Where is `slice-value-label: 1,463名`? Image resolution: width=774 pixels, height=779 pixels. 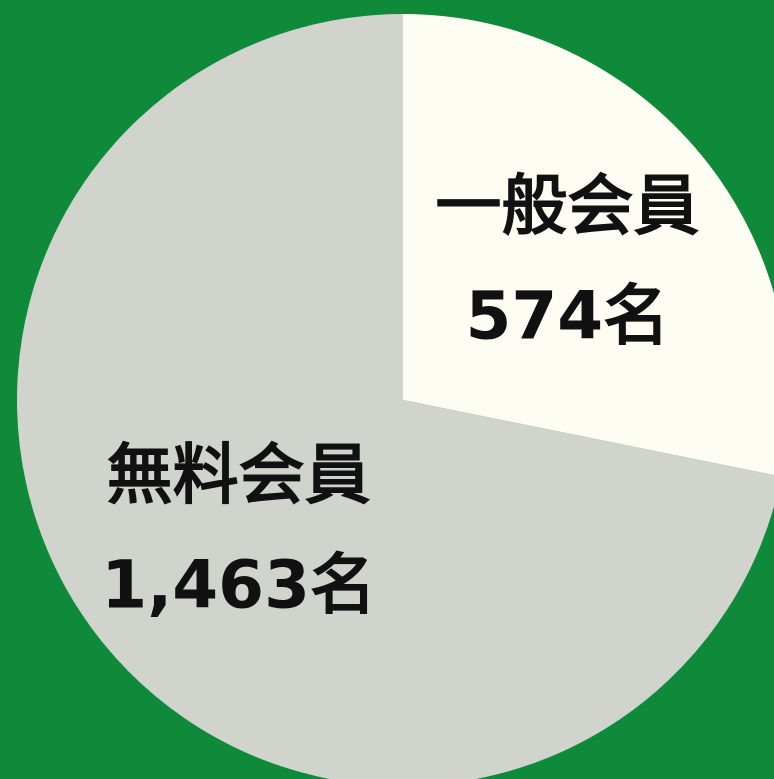 slice-value-label: 1,463名 is located at coordinates (238, 584).